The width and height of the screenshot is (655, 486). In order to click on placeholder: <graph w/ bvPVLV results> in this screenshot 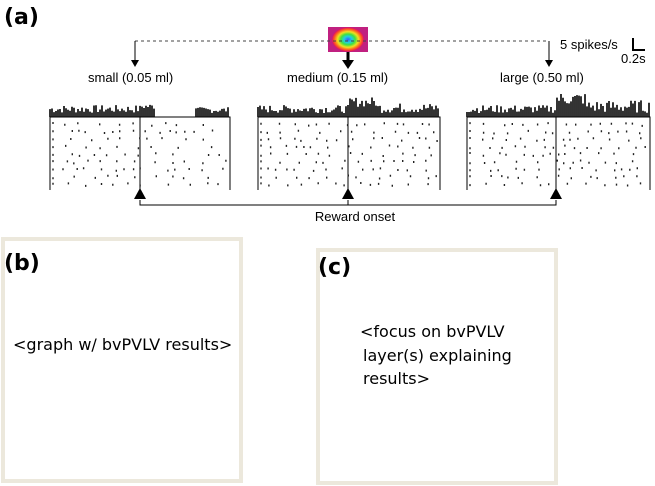, I will do `click(122, 344)`.